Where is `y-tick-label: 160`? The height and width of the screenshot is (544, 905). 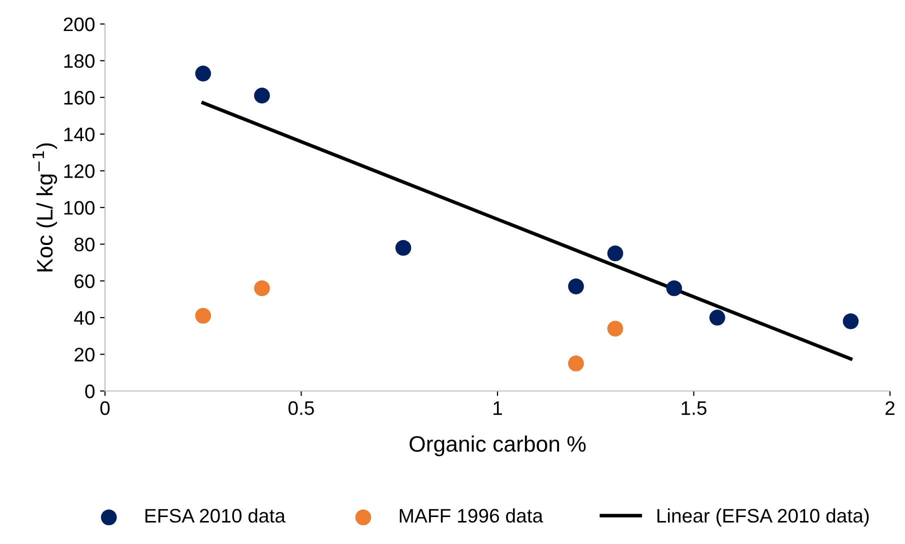 y-tick-label: 160 is located at coordinates (79, 97).